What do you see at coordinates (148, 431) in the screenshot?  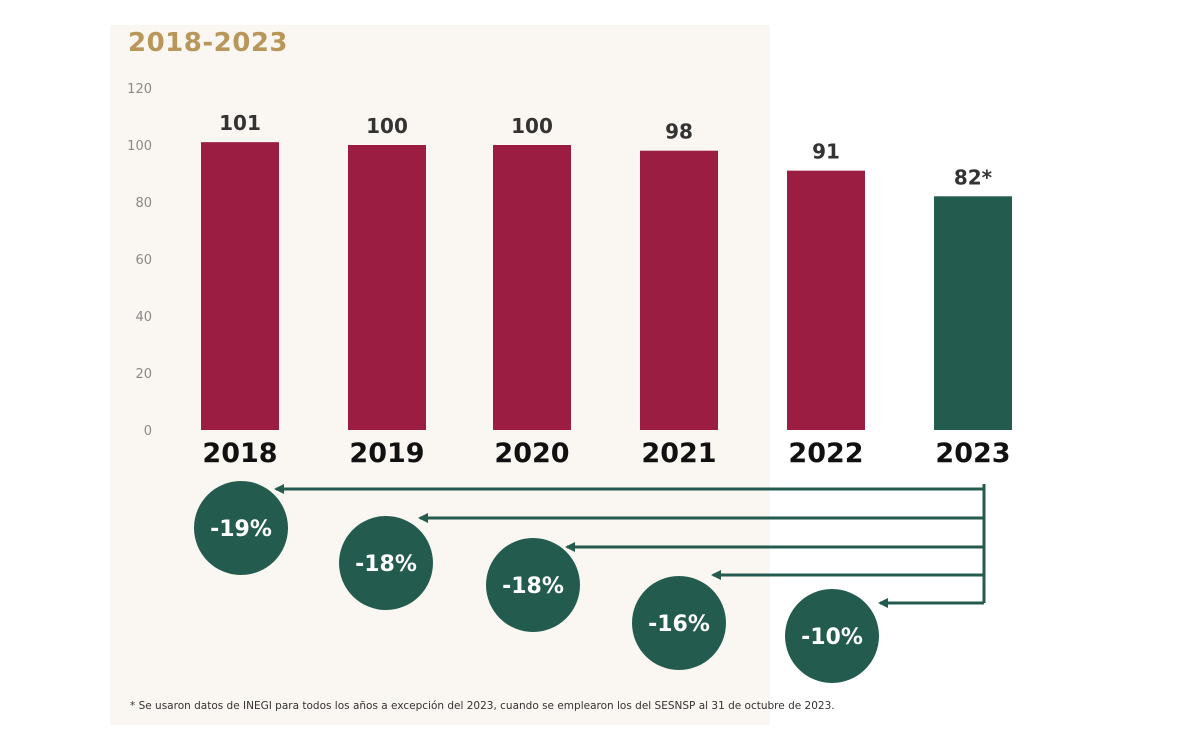 I see `y-tick-label: 0` at bounding box center [148, 431].